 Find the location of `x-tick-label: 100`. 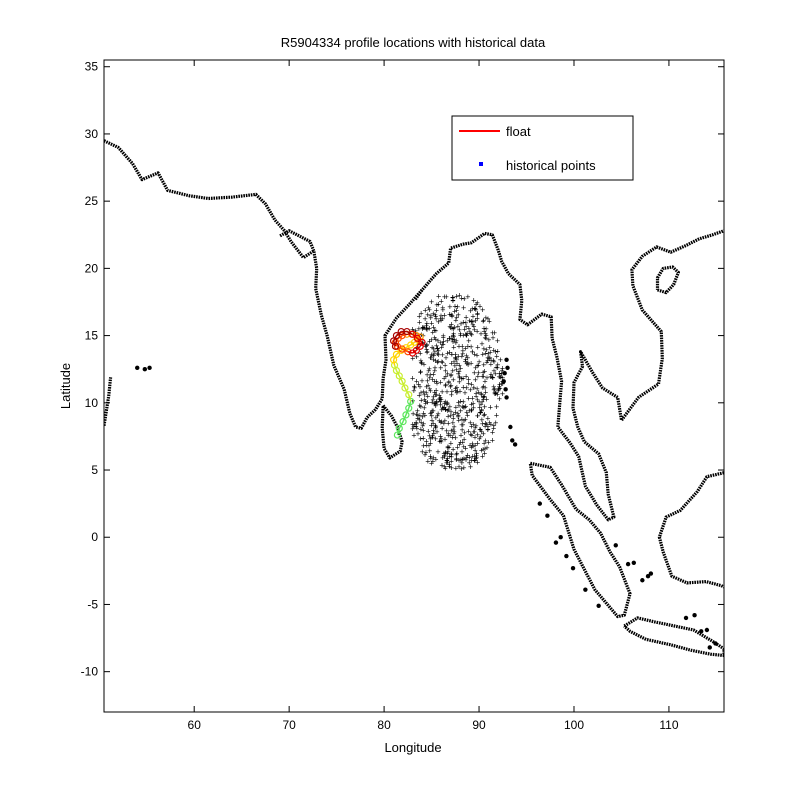

x-tick-label: 100 is located at coordinates (574, 725).